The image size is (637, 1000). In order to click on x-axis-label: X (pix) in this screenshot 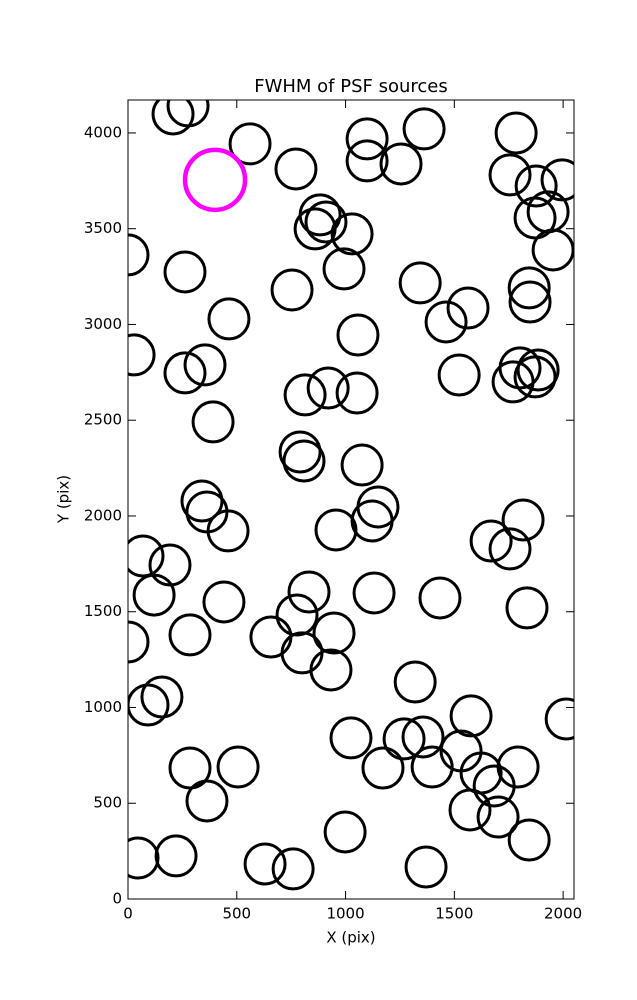, I will do `click(350, 938)`.